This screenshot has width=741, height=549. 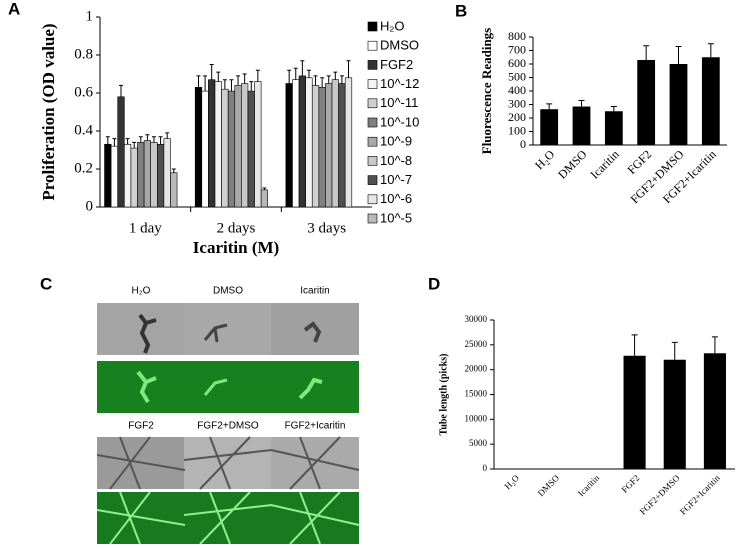 I want to click on legend-label: 10^-9, so click(x=396, y=141).